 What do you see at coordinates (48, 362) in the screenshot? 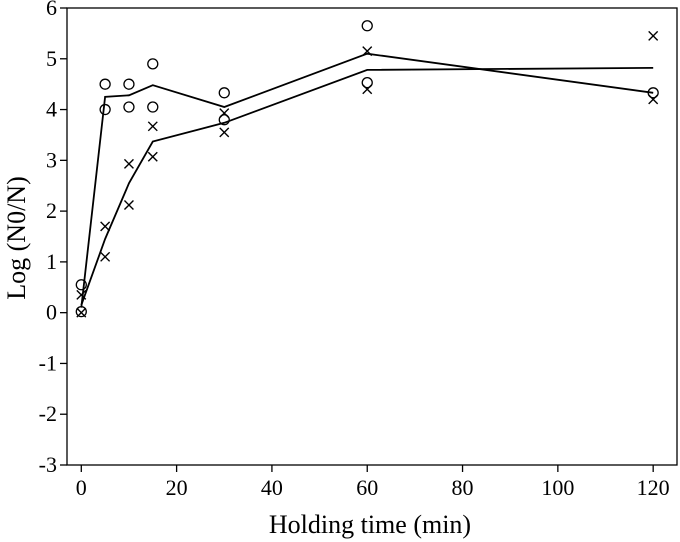
I see `y-tick-label: -1` at bounding box center [48, 362].